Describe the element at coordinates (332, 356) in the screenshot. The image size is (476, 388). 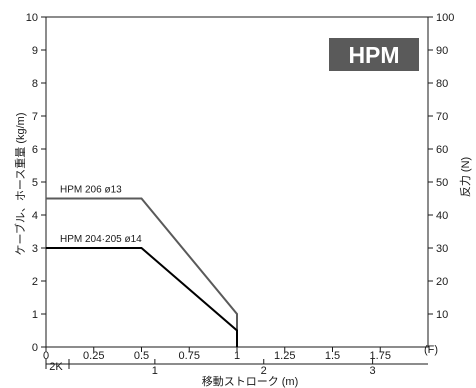
I see `x-tick-label: 1.5` at that location.